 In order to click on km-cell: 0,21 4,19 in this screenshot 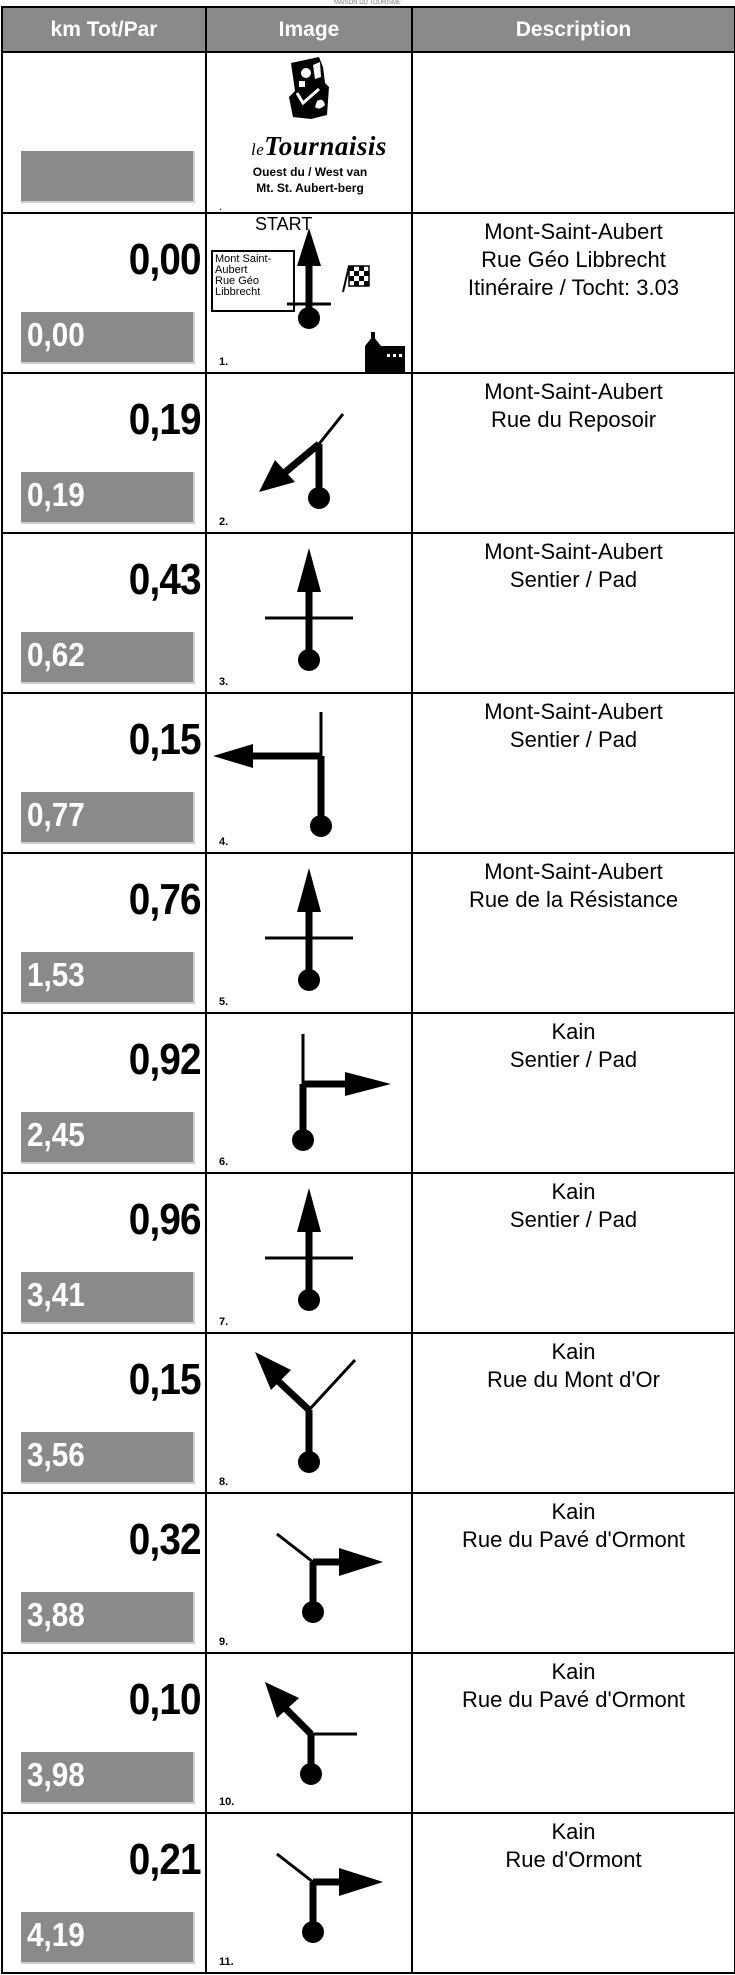, I will do `click(104, 1893)`.